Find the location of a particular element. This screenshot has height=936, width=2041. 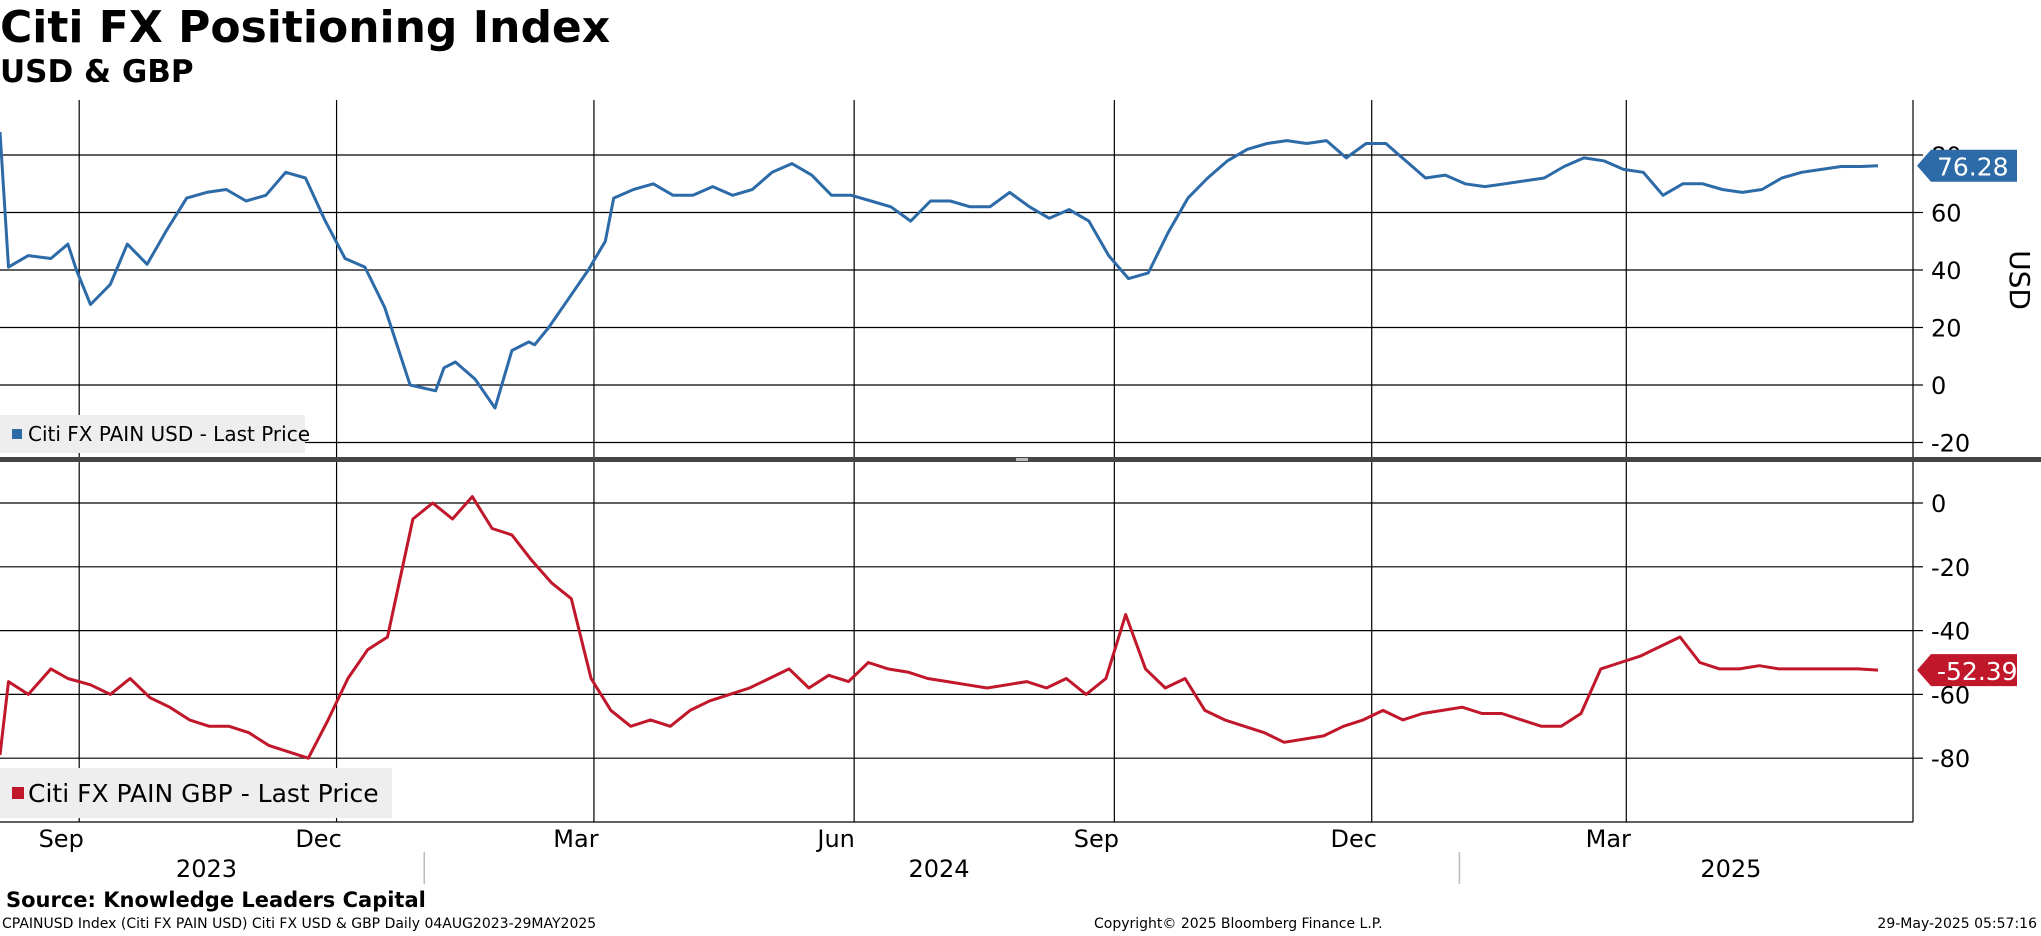

panel-separator-handle is located at coordinates (1022, 459).